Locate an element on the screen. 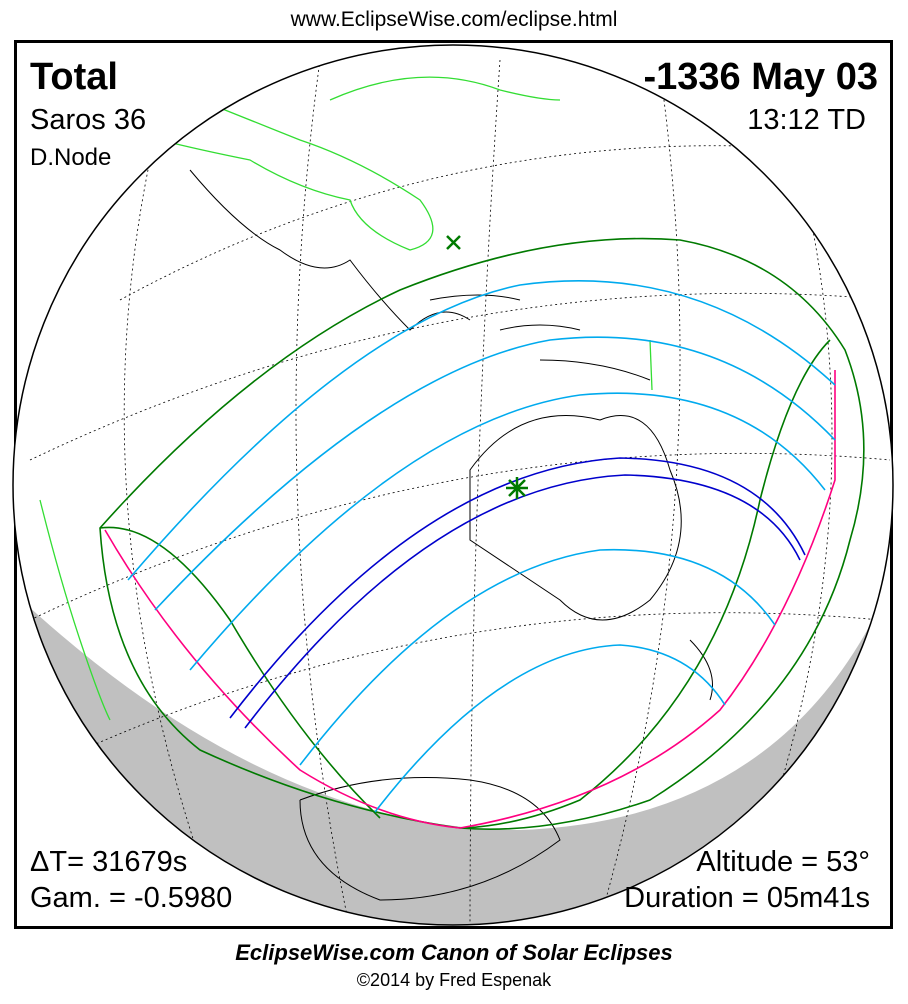 This screenshot has height=1004, width=908. saros: Saros 36 is located at coordinates (88, 120).